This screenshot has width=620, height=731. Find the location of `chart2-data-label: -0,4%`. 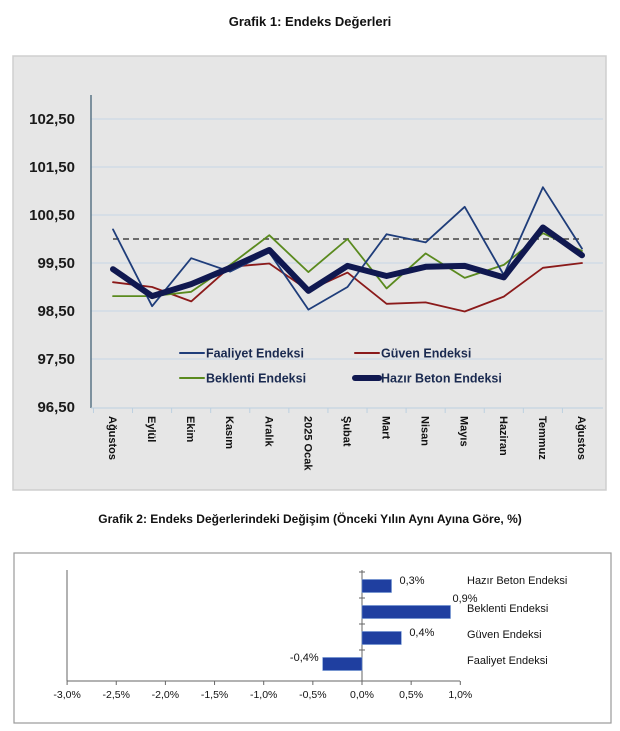

chart2-data-label: -0,4% is located at coordinates (304, 658).